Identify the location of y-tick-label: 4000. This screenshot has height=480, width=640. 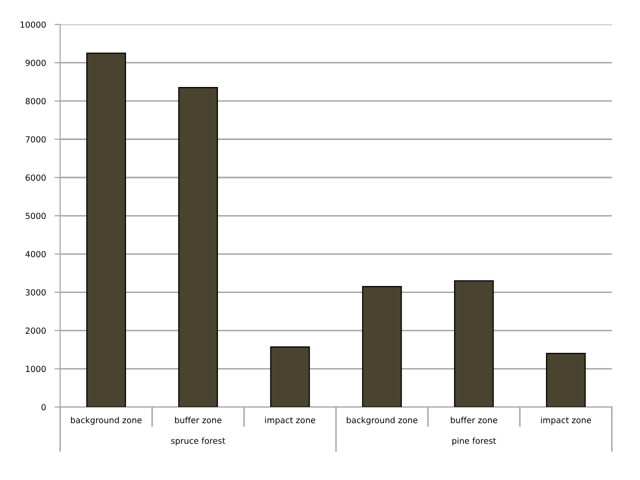
(35, 254).